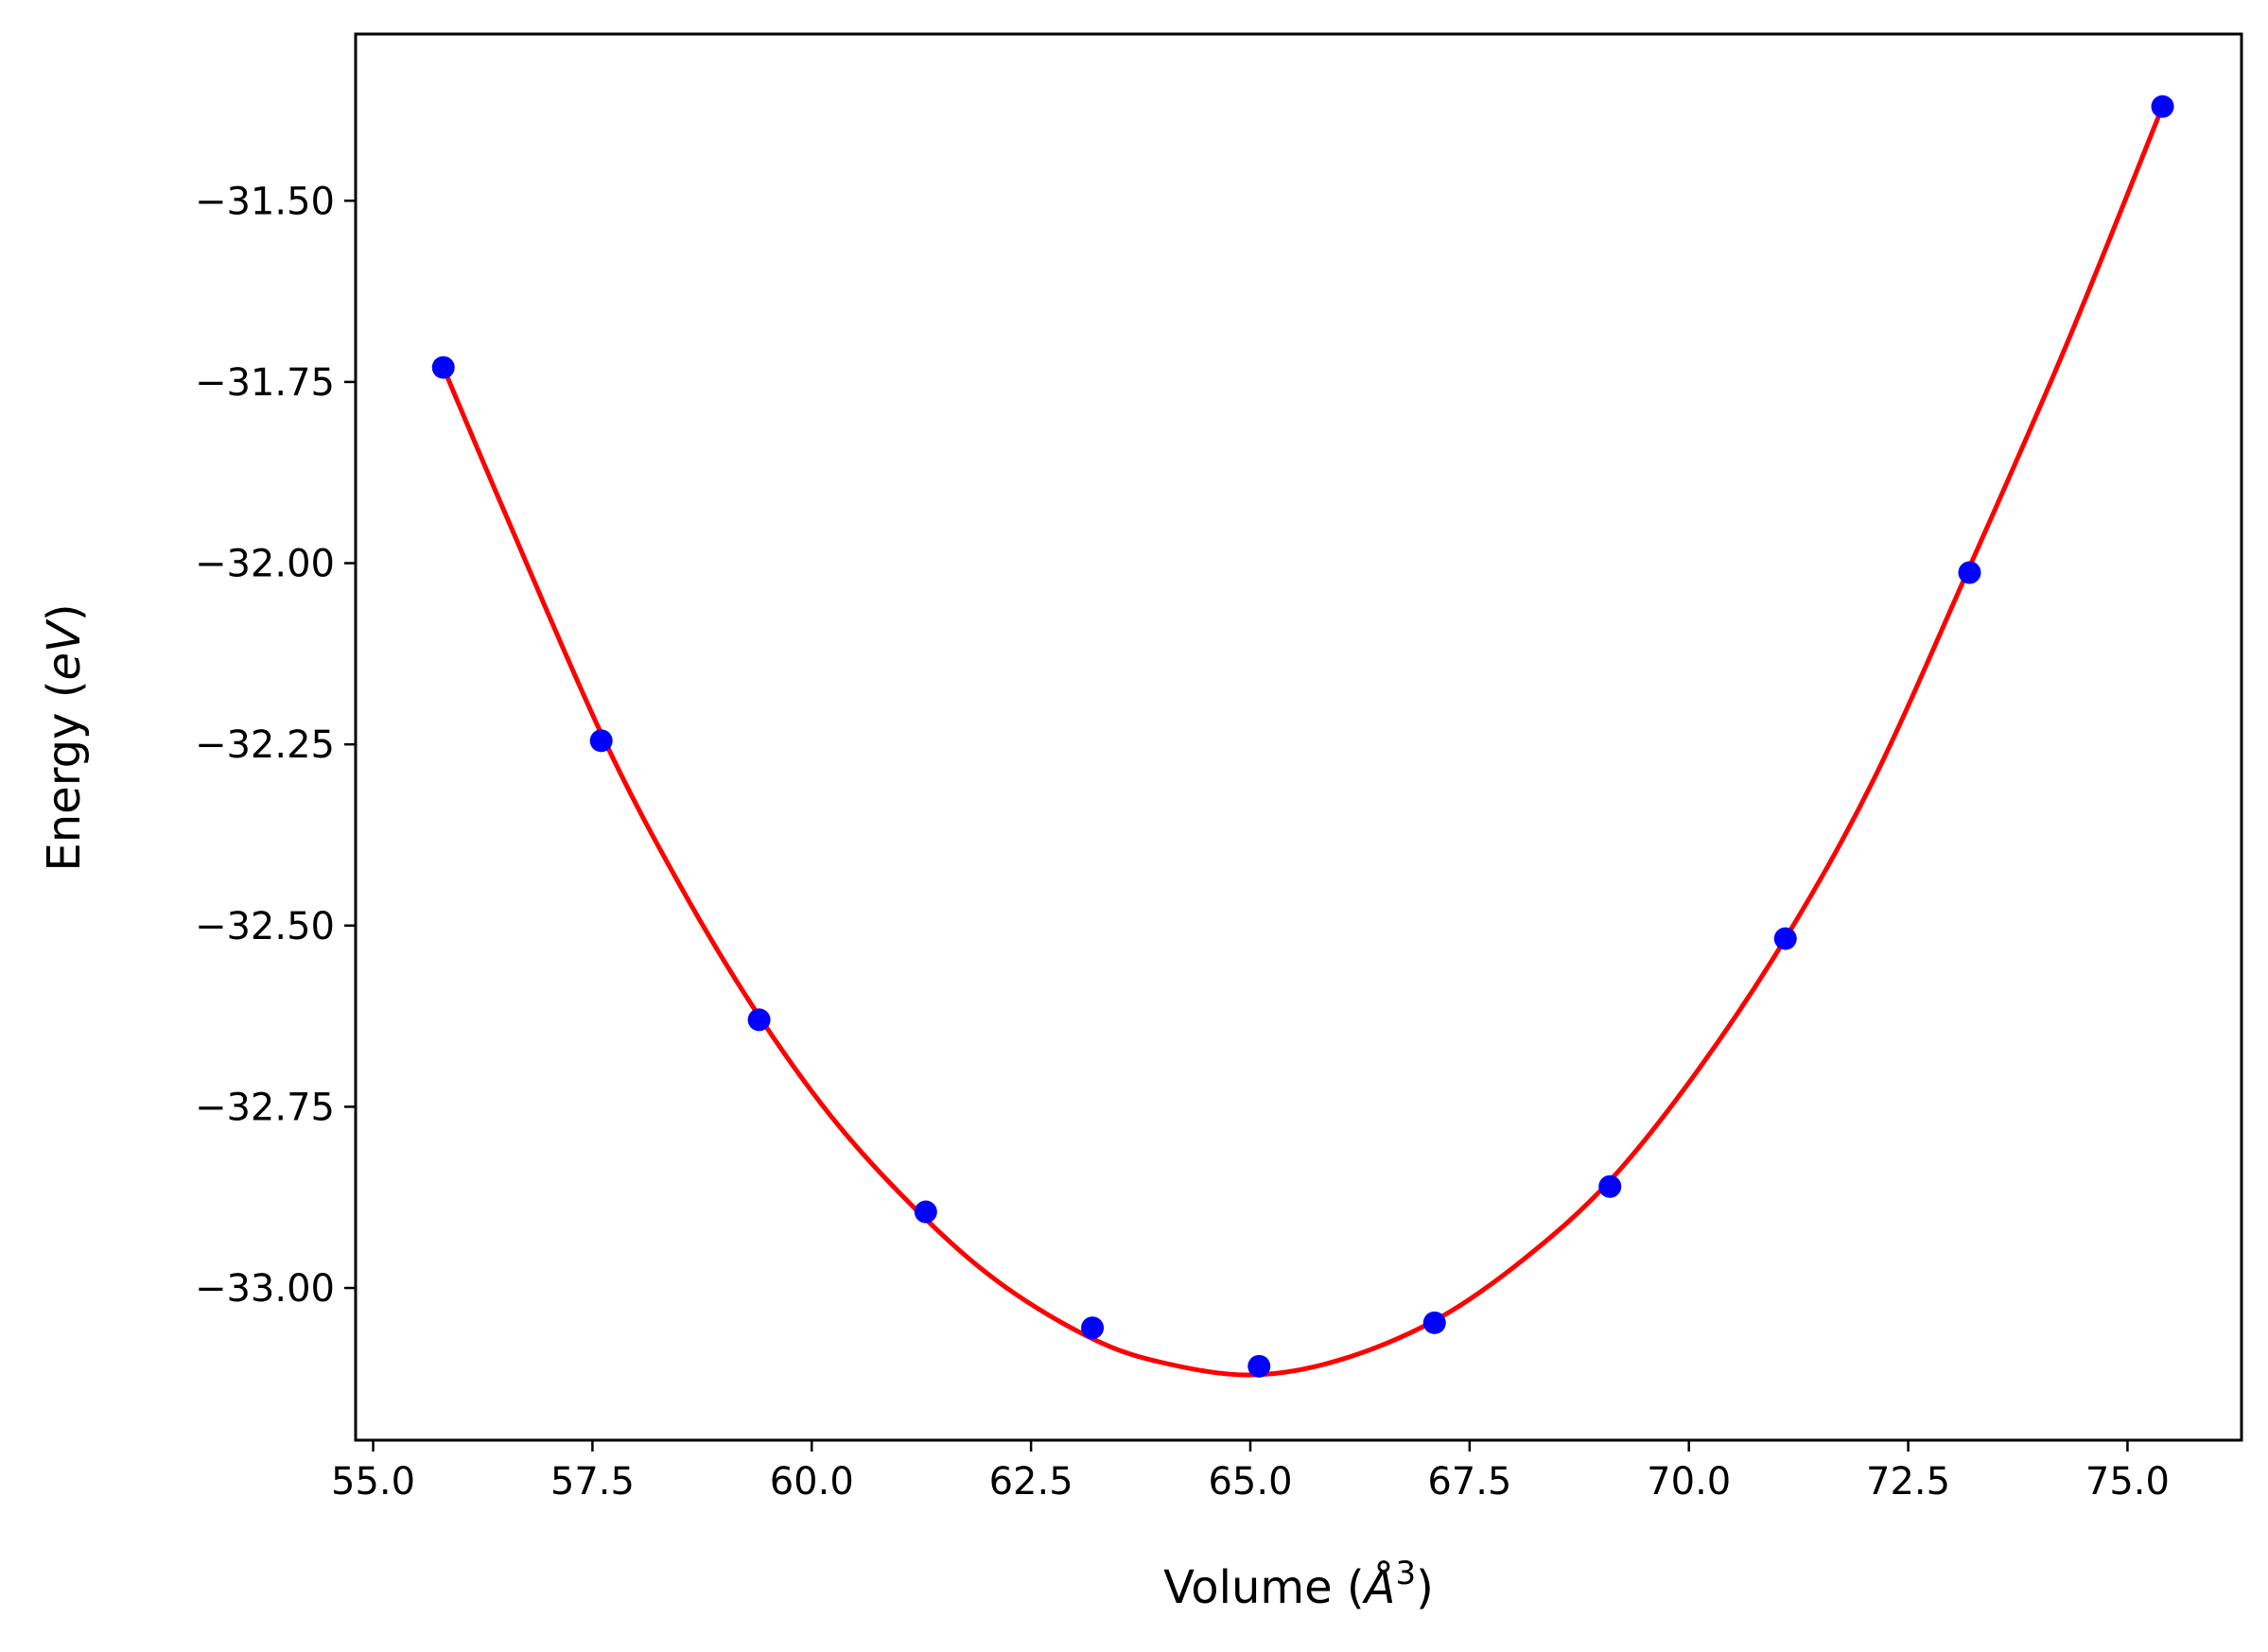 The height and width of the screenshot is (1652, 2268). What do you see at coordinates (265, 383) in the screenshot?
I see `y-tick-label: −31.75` at bounding box center [265, 383].